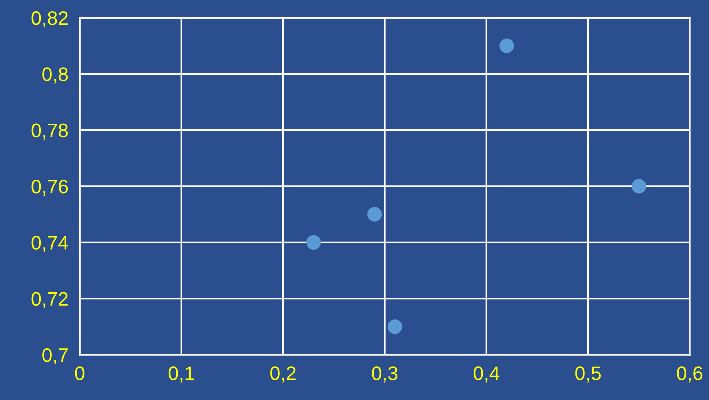 This screenshot has width=709, height=400. What do you see at coordinates (50, 300) in the screenshot?
I see `y-tick-label: 0,72` at bounding box center [50, 300].